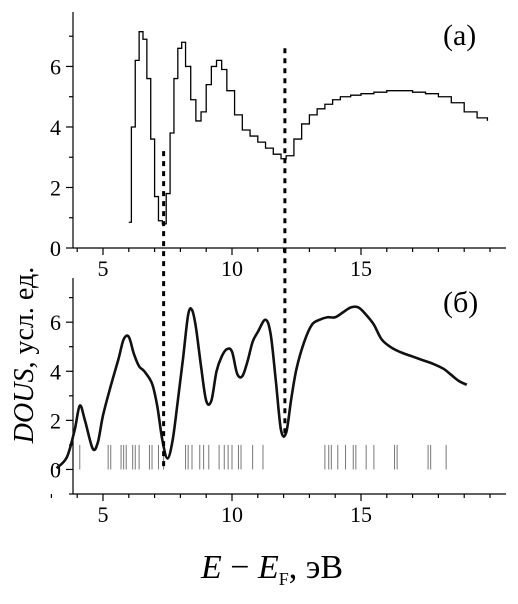 The image size is (518, 604). What do you see at coordinates (232, 268) in the screenshot?
I see `panel-a-x-tick-label: 10` at bounding box center [232, 268].